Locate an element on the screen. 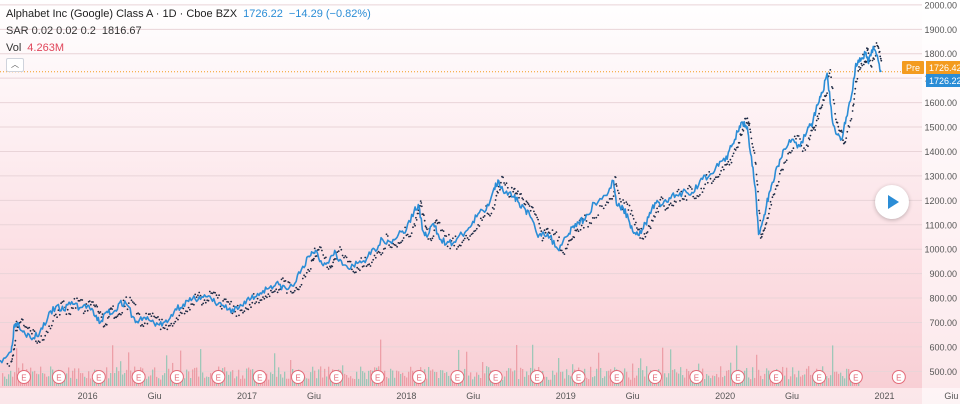 This screenshot has width=960, height=404. legend-volume-row: Vol 4.263M is located at coordinates (188, 48).